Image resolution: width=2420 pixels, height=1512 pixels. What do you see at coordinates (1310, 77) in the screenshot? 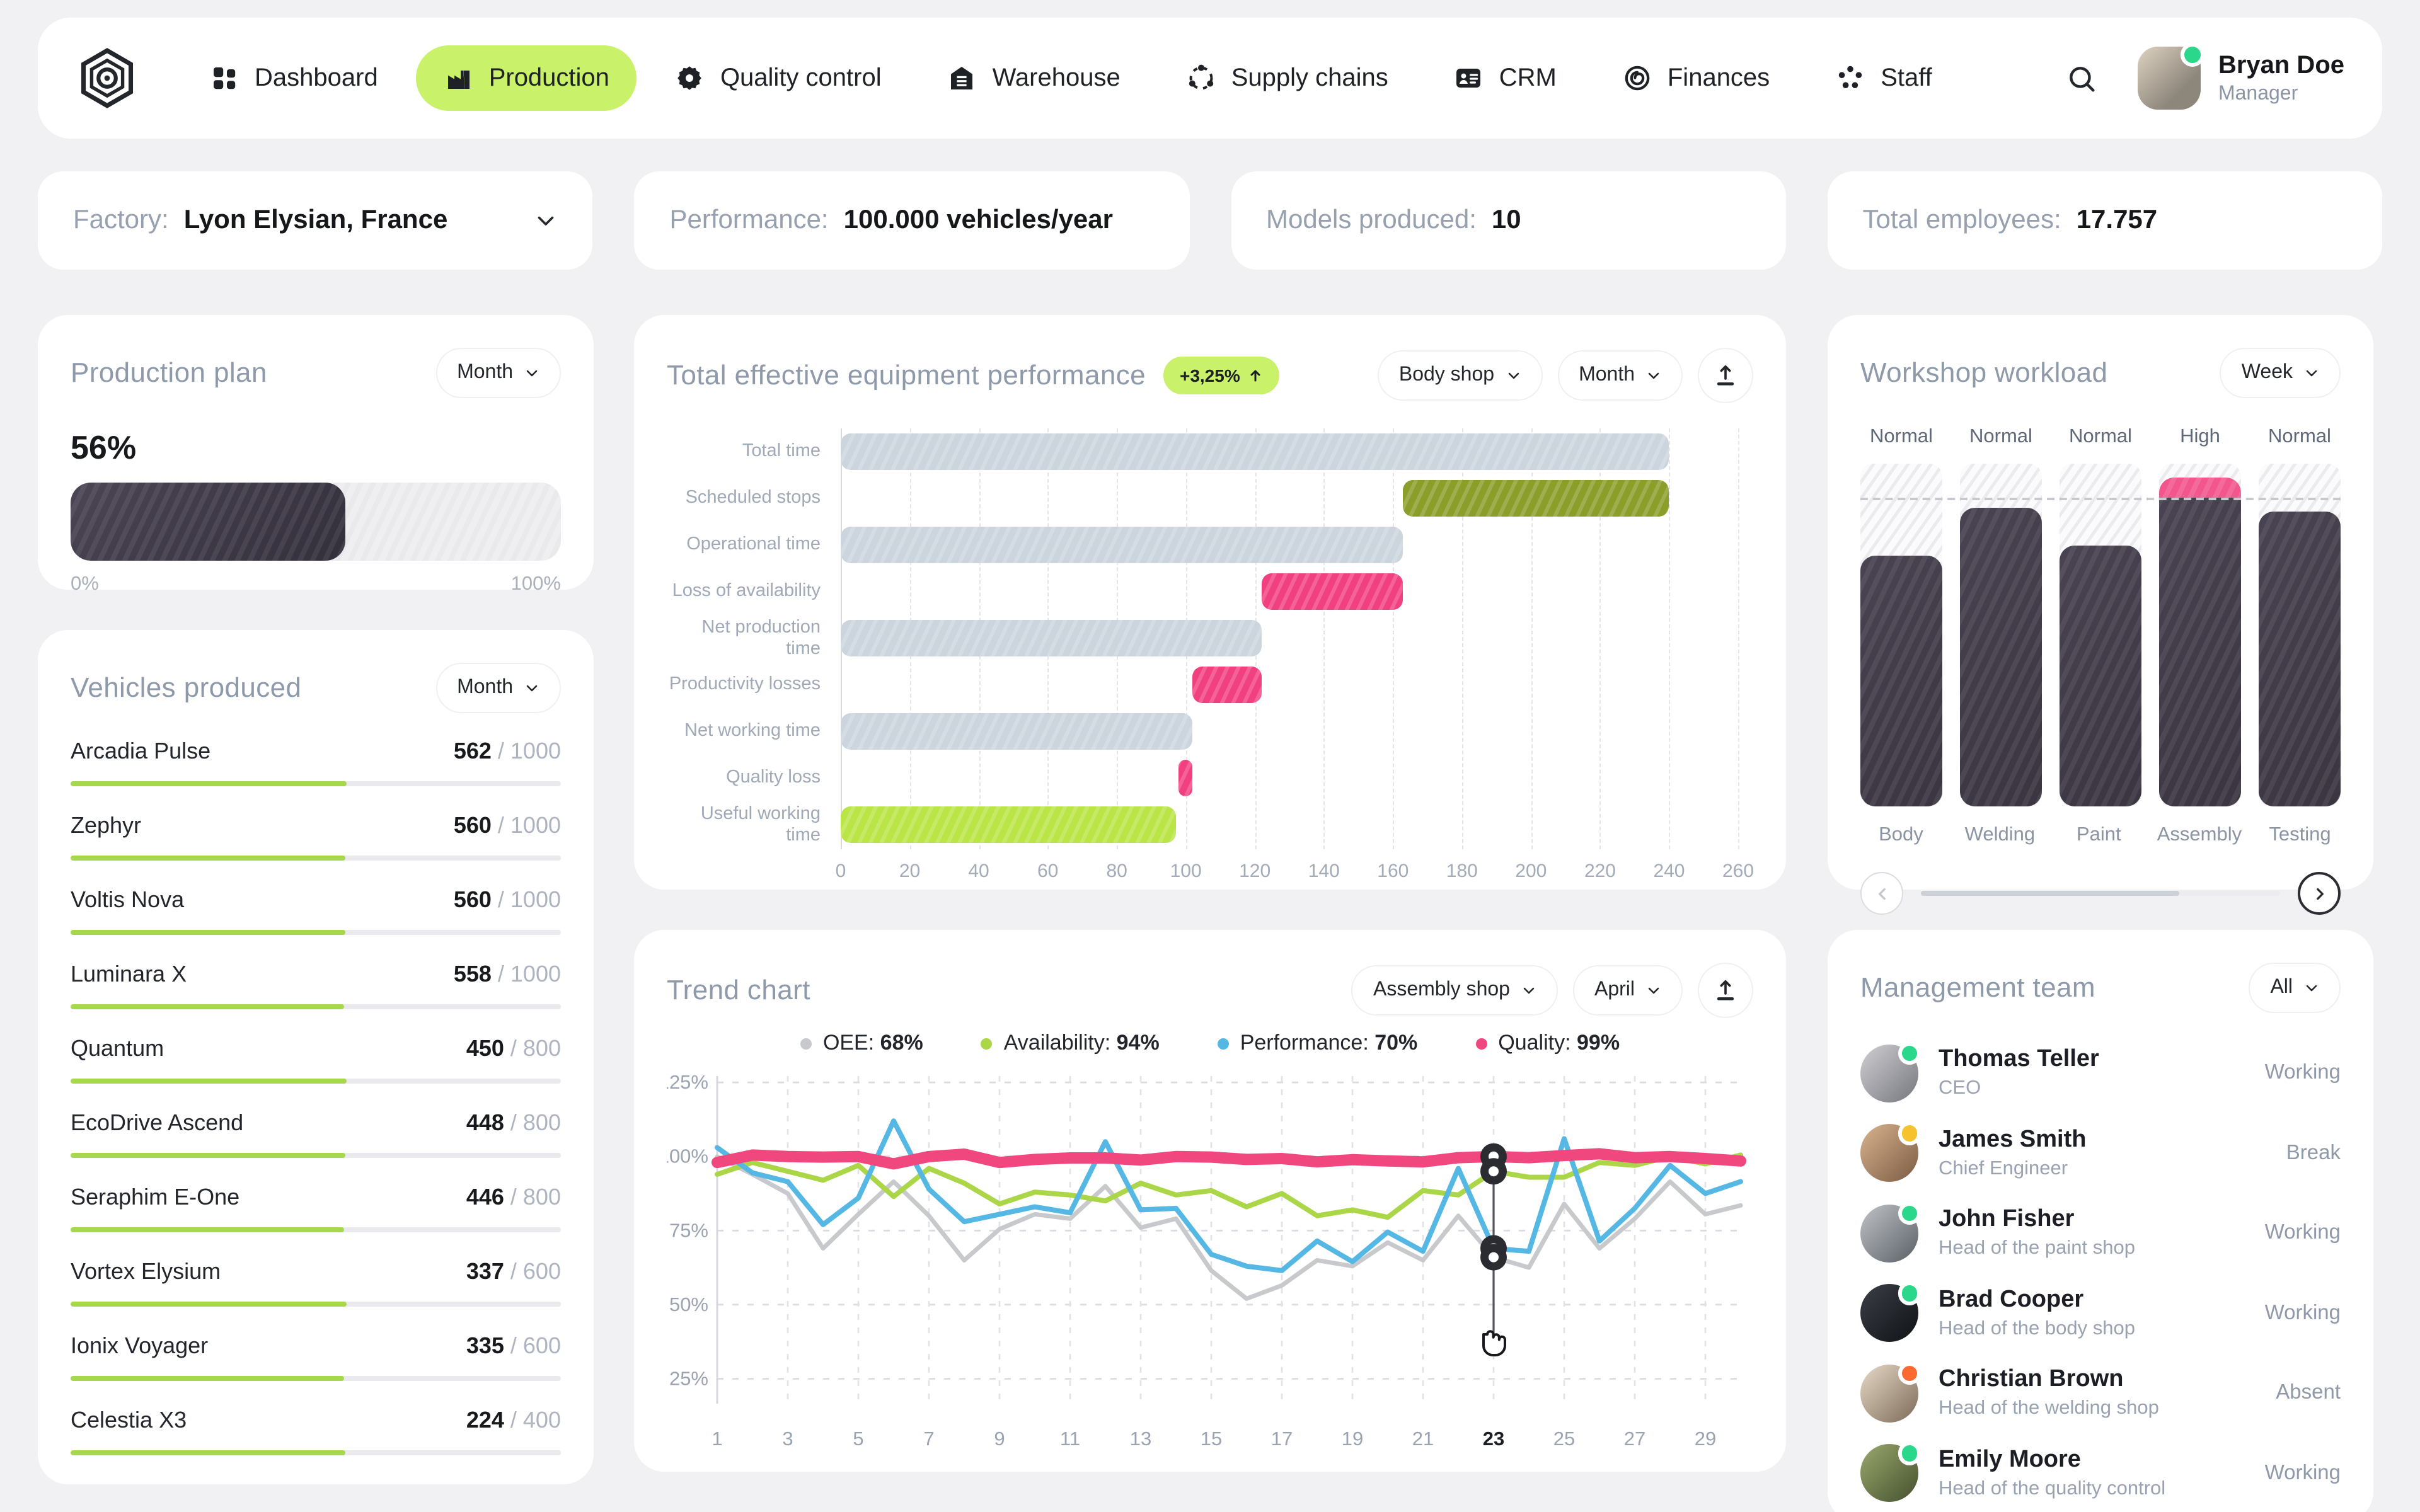
I see `nav-item-label: Supply chains` at bounding box center [1310, 77].